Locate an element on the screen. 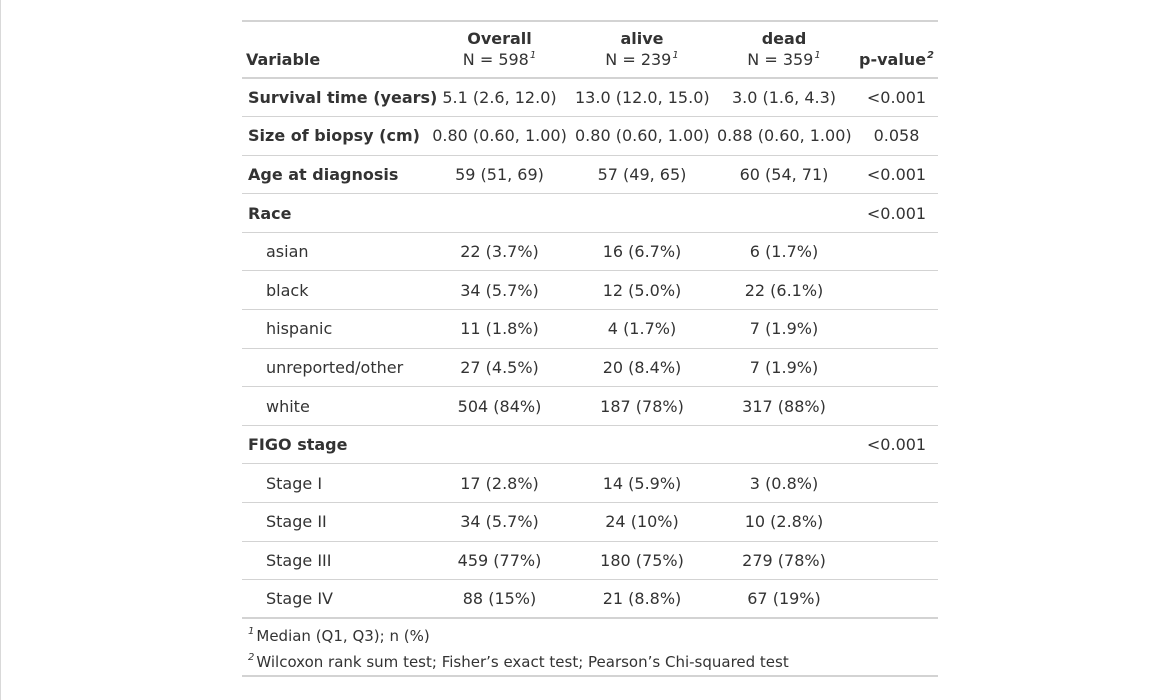  table-row: hispanic 11 (1.8%) 4 (1.7%) 7 (1.9%) is located at coordinates (590, 329).